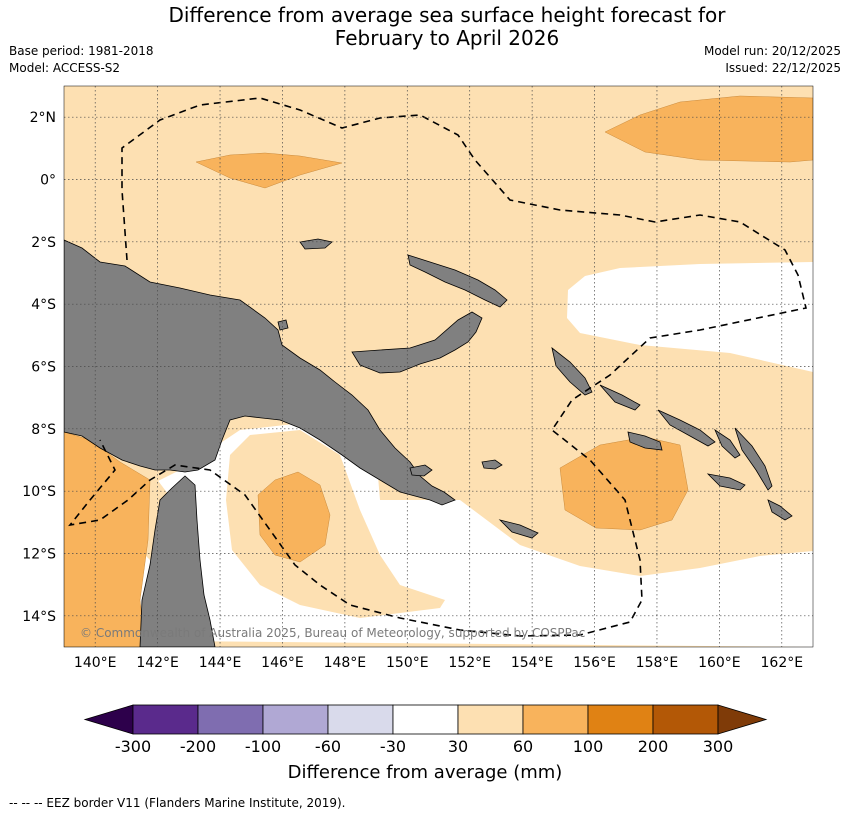 The width and height of the screenshot is (850, 816). I want to click on colorbar-tick: -100, so click(263, 746).